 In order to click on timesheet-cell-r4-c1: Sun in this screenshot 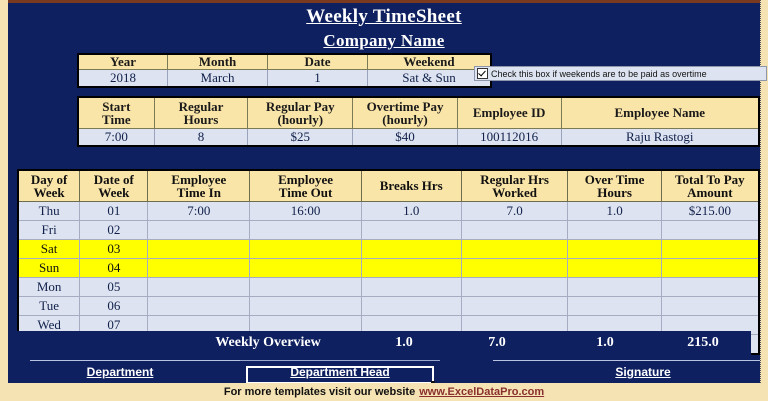, I will do `click(49, 268)`.